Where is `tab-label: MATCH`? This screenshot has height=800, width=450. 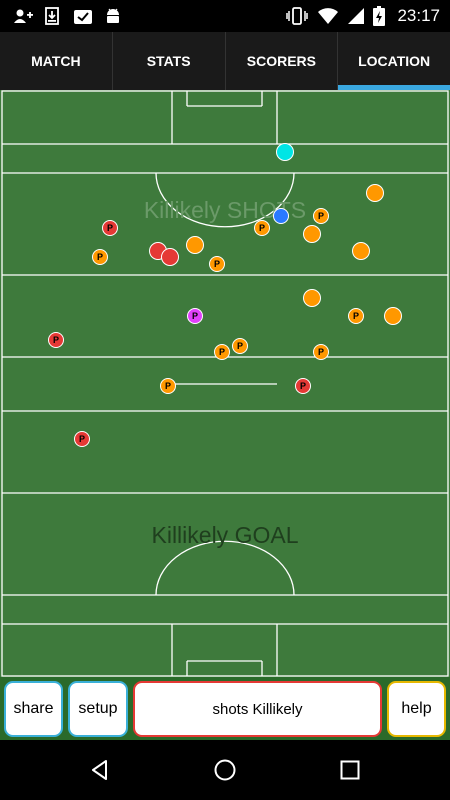
tab-label: MATCH is located at coordinates (56, 61).